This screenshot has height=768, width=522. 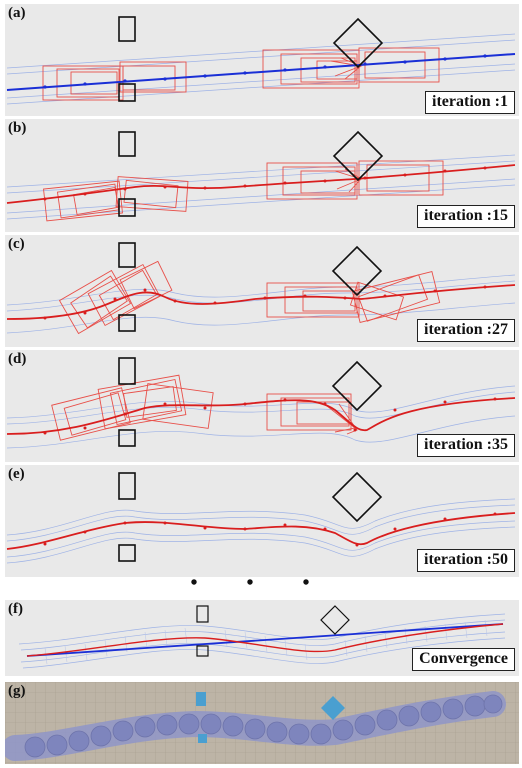 I want to click on photo-scene, so click(x=262, y=723).